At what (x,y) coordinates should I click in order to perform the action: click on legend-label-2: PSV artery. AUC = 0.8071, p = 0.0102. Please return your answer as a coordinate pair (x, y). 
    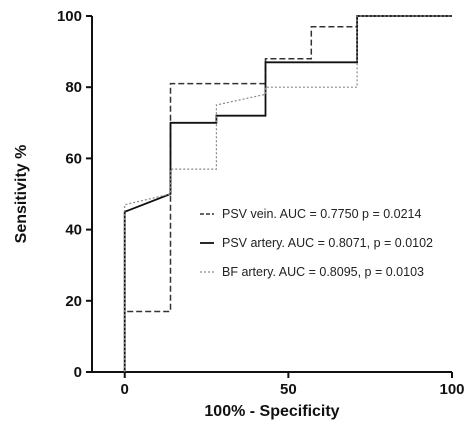
    Looking at the image, I should click on (327, 243).